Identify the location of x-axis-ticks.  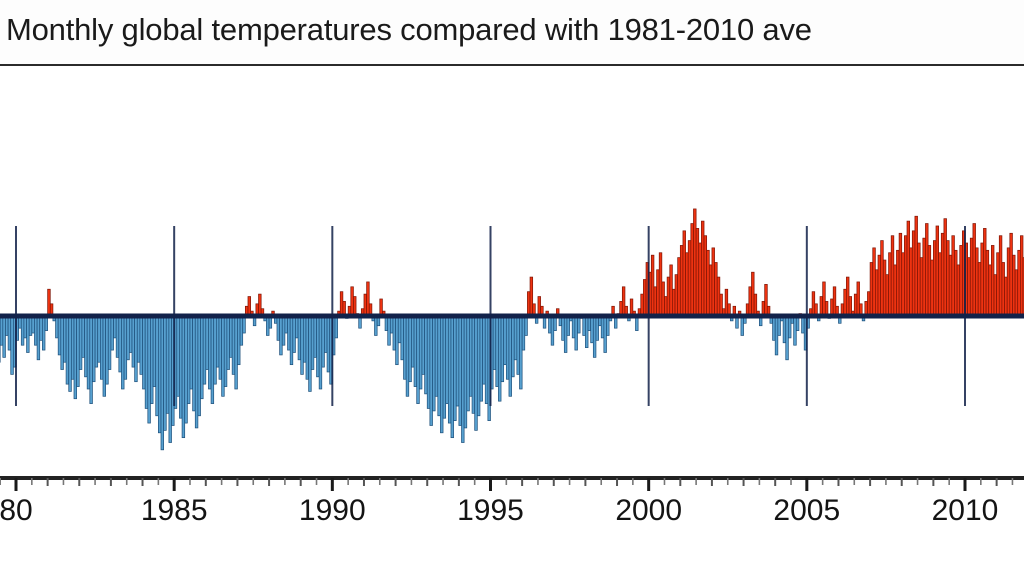
(512, 483).